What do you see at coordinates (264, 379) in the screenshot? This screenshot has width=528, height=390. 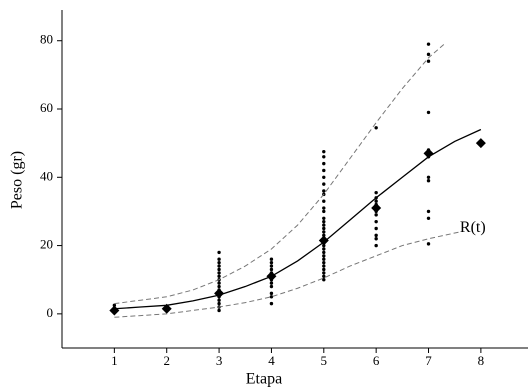 I see `x-axis-label: Etapa` at bounding box center [264, 379].